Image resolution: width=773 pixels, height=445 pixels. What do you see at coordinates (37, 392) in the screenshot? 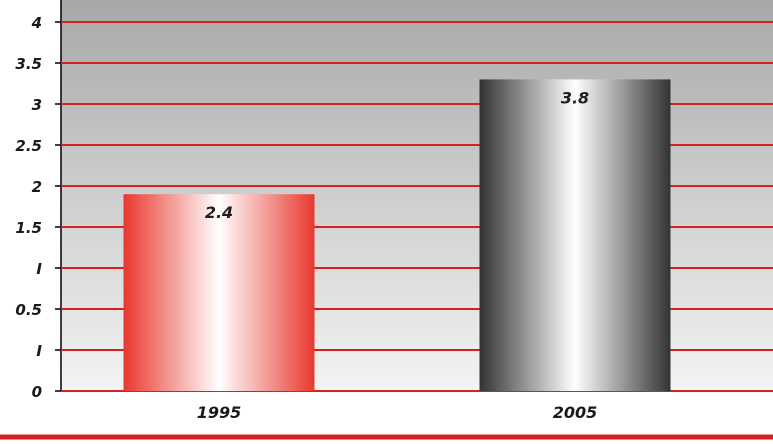
I see `y-tick-label: 0` at bounding box center [37, 392].